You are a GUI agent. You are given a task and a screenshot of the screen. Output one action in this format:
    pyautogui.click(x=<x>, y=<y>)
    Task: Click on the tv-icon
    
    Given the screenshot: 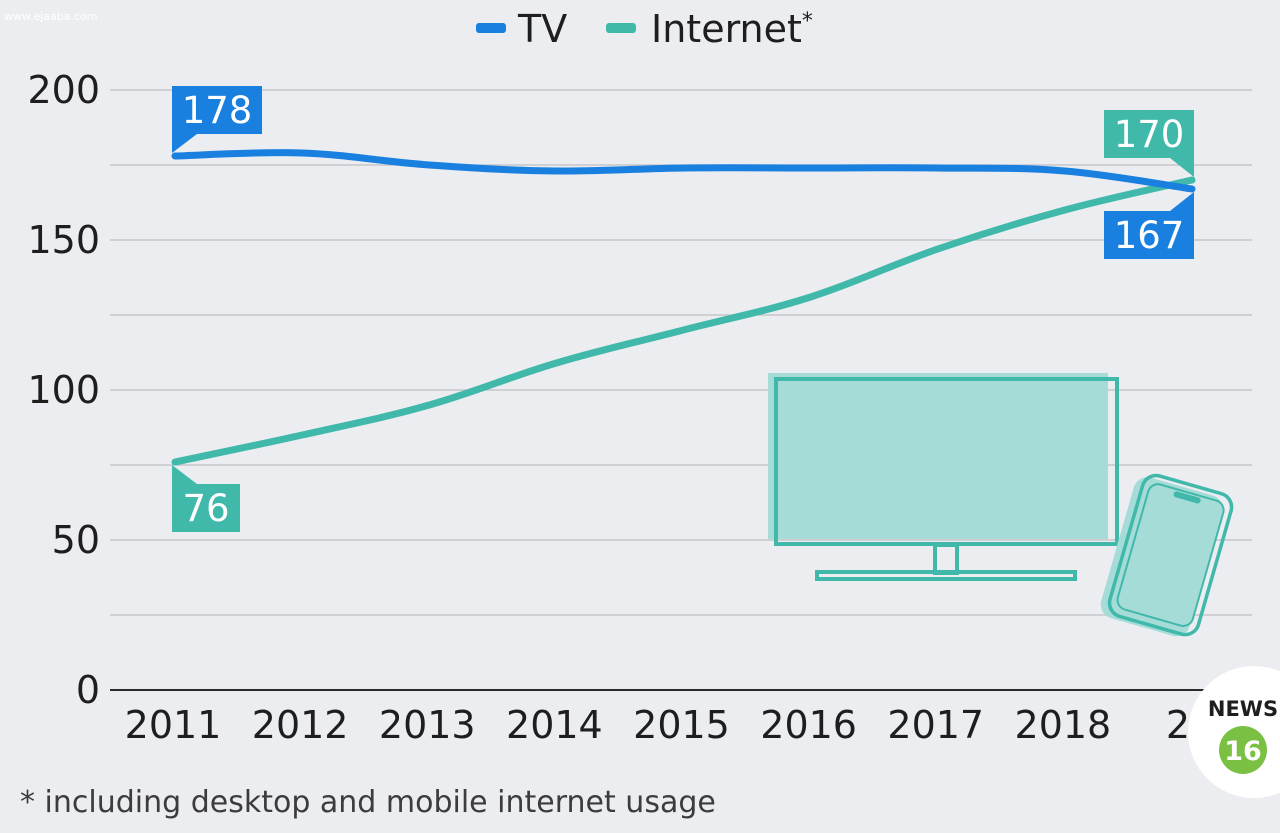 What is the action you would take?
    pyautogui.click(x=943, y=477)
    